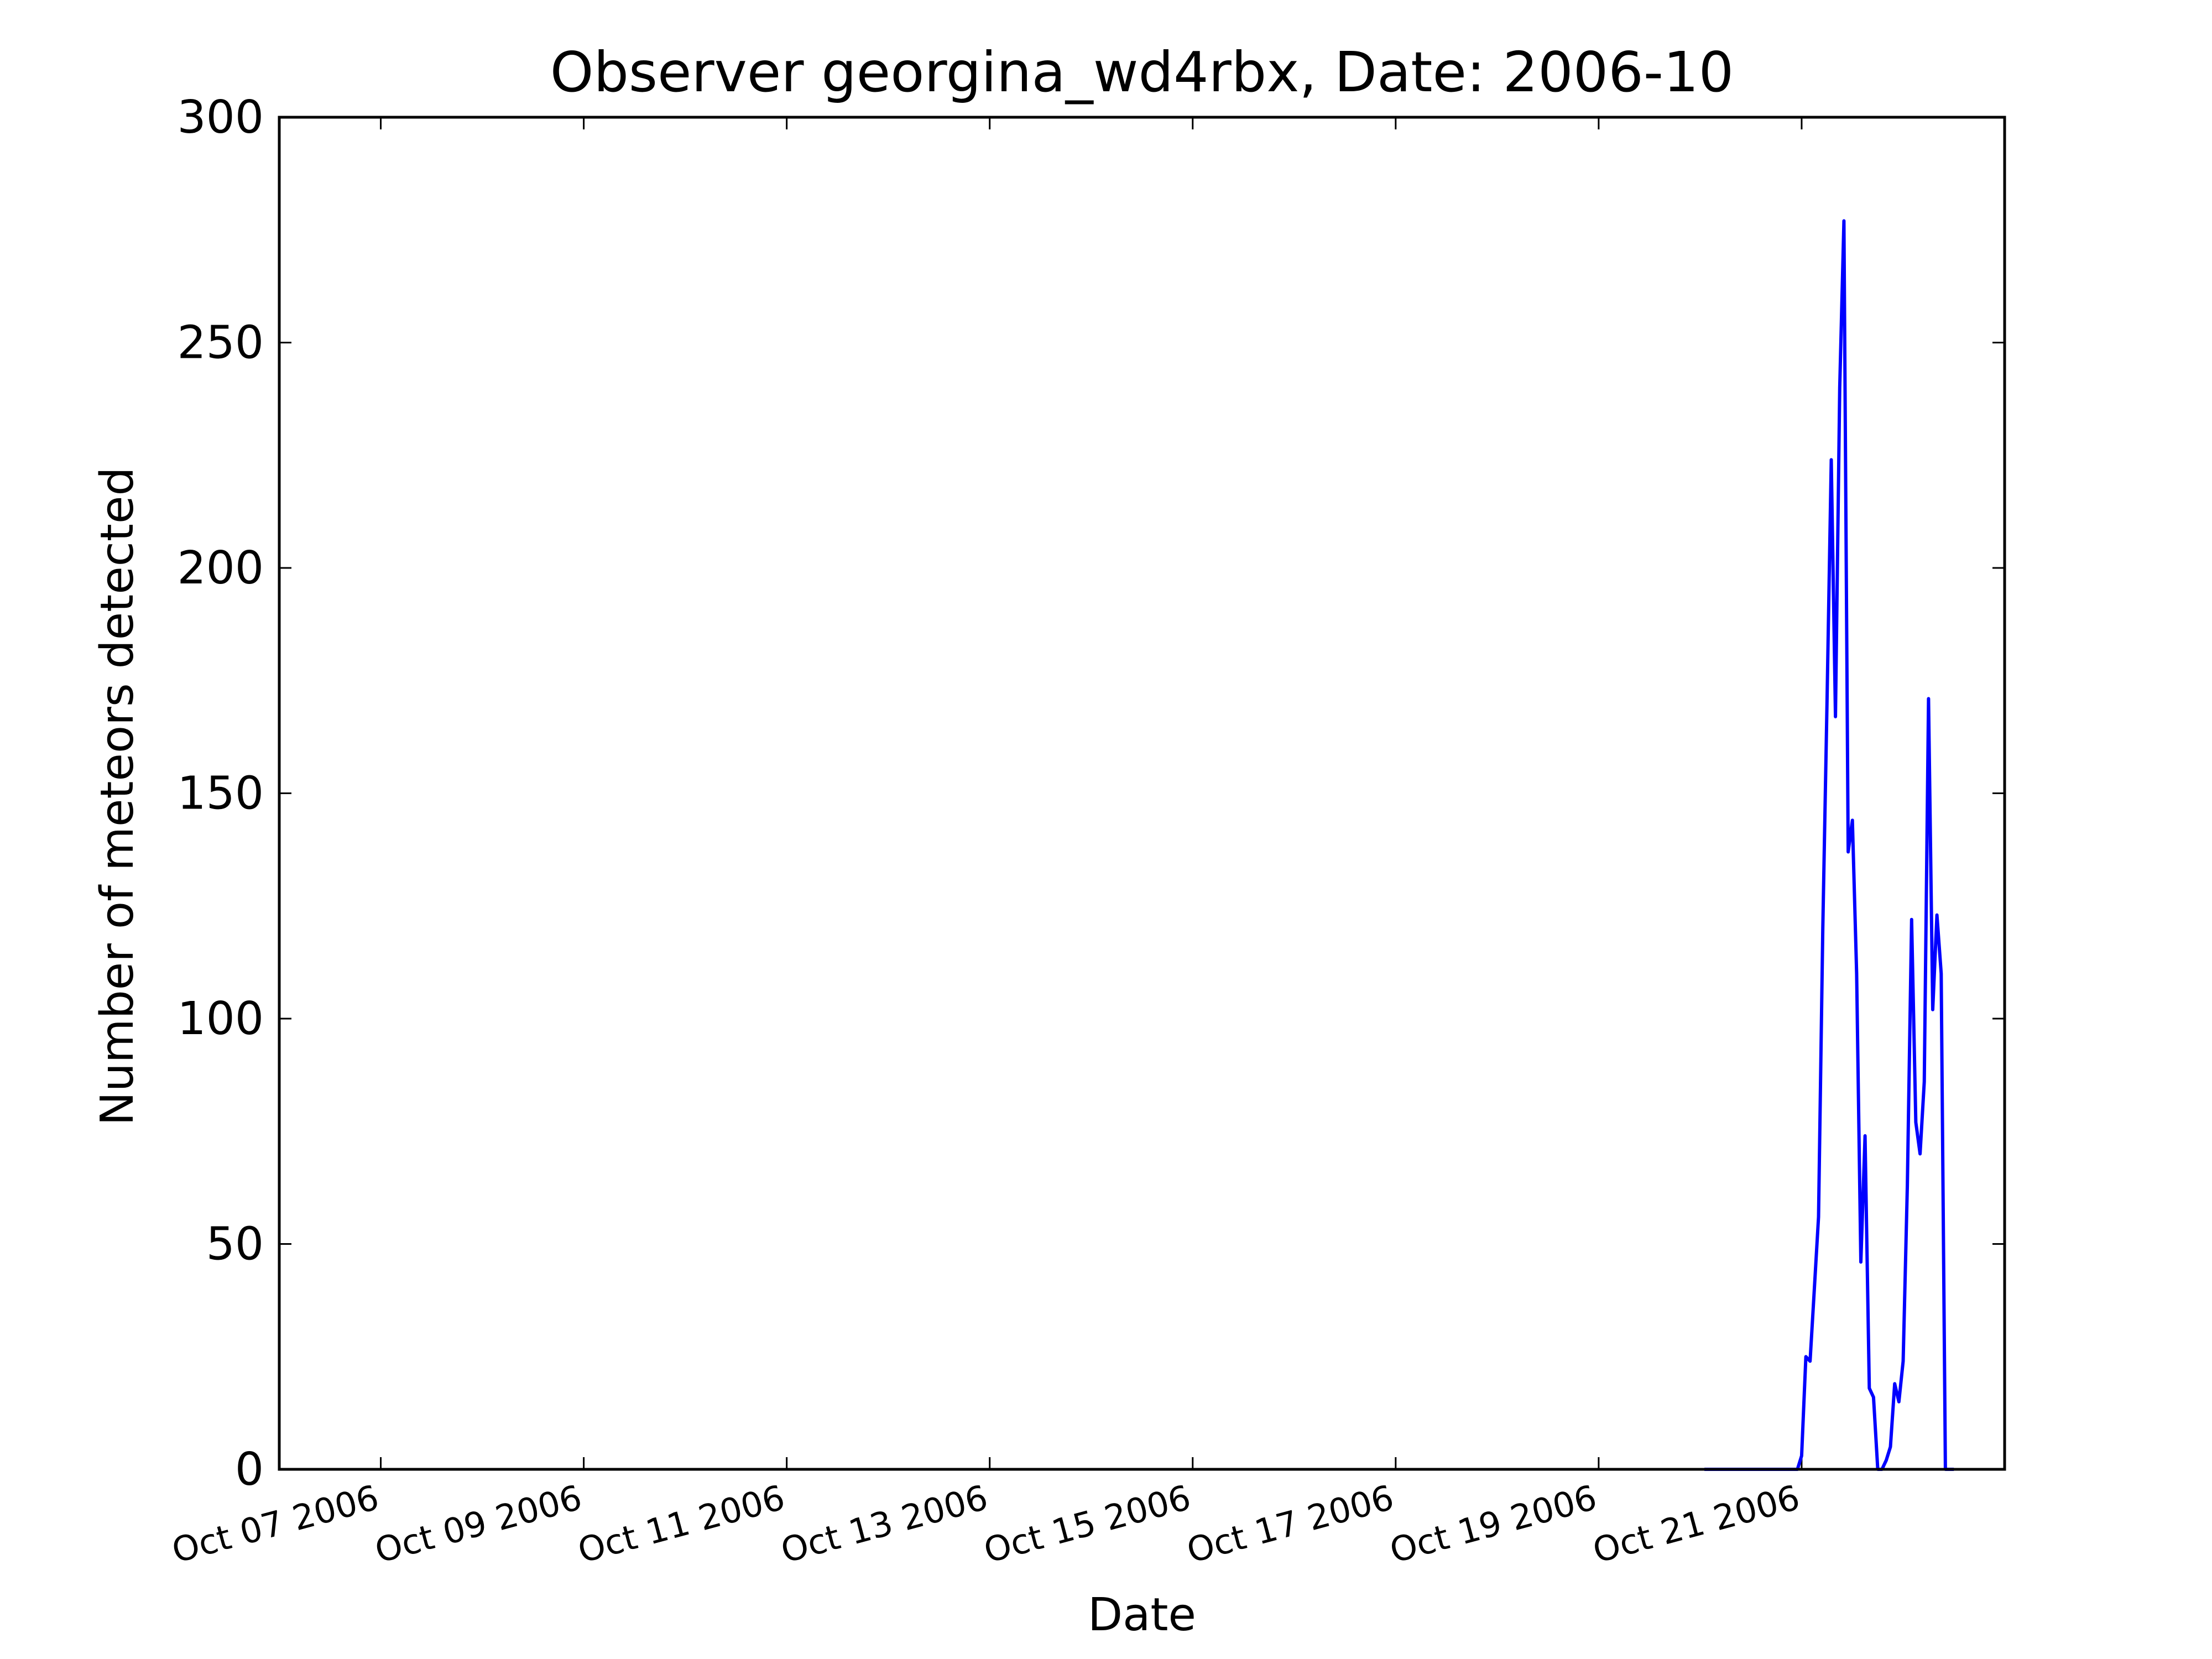 This screenshot has width=2212, height=1659. I want to click on x-tick-label: Oct 21 2006, so click(1696, 1524).